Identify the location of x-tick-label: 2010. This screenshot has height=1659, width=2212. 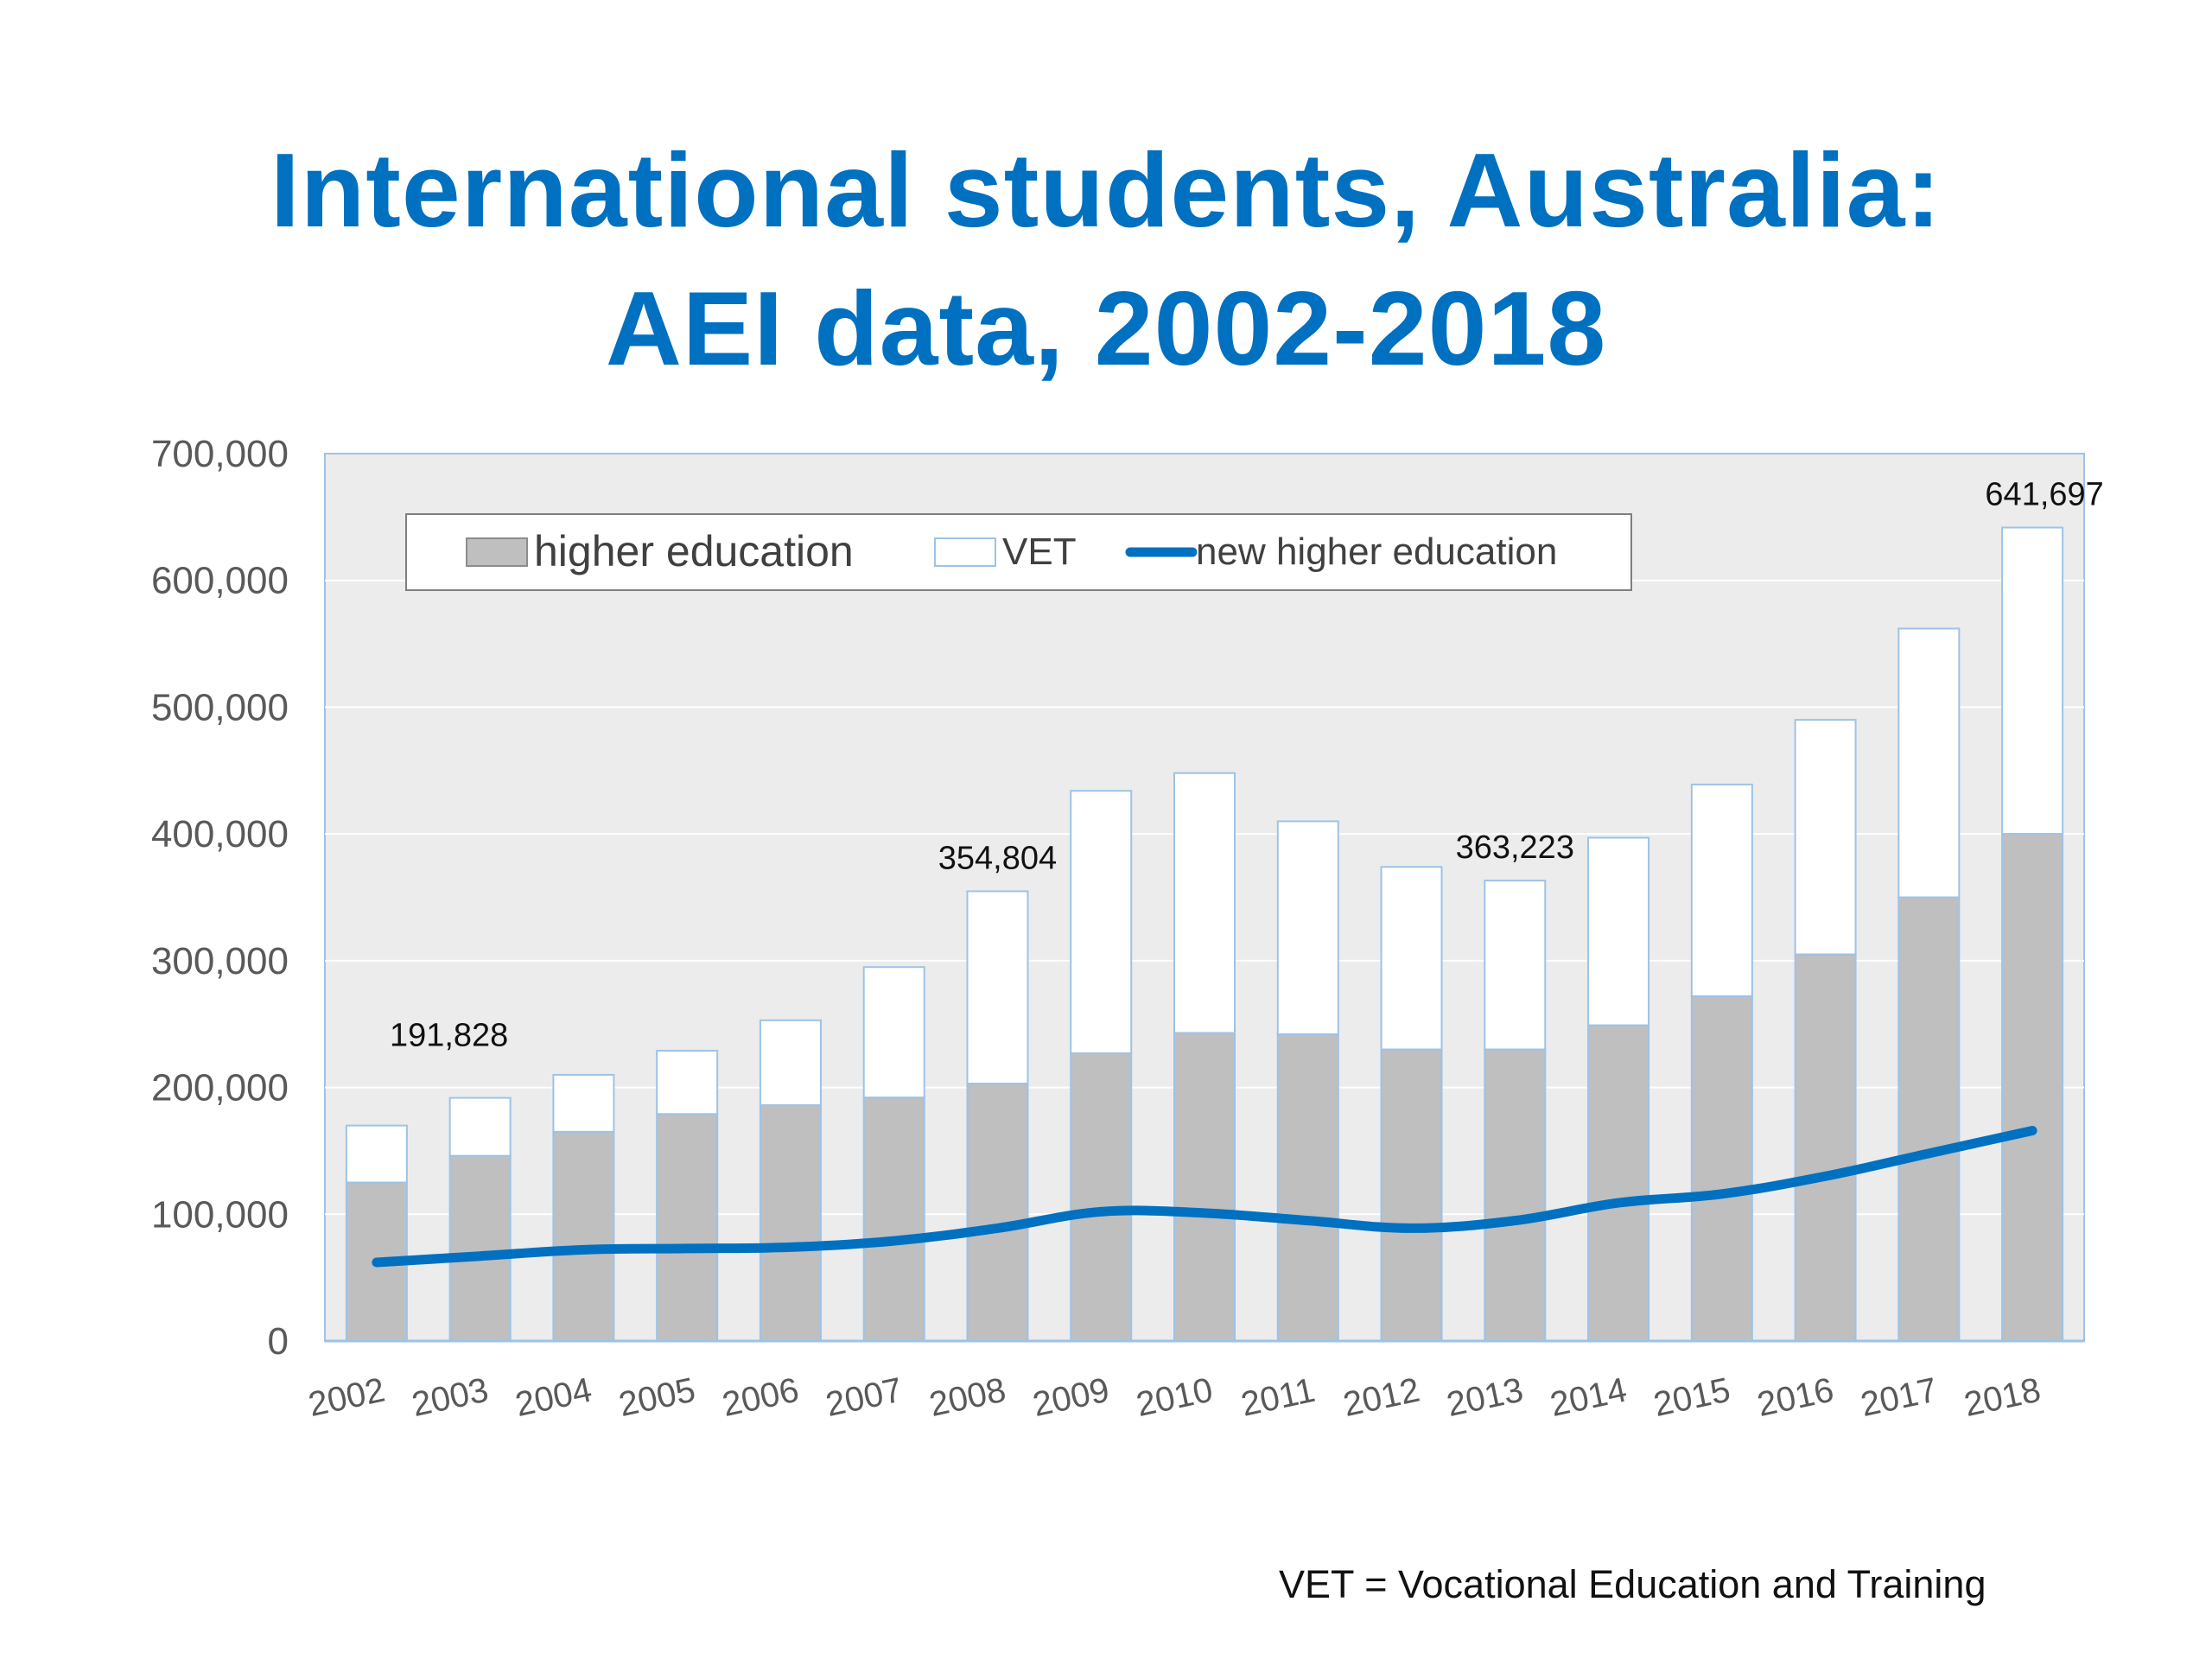
(1174, 1398).